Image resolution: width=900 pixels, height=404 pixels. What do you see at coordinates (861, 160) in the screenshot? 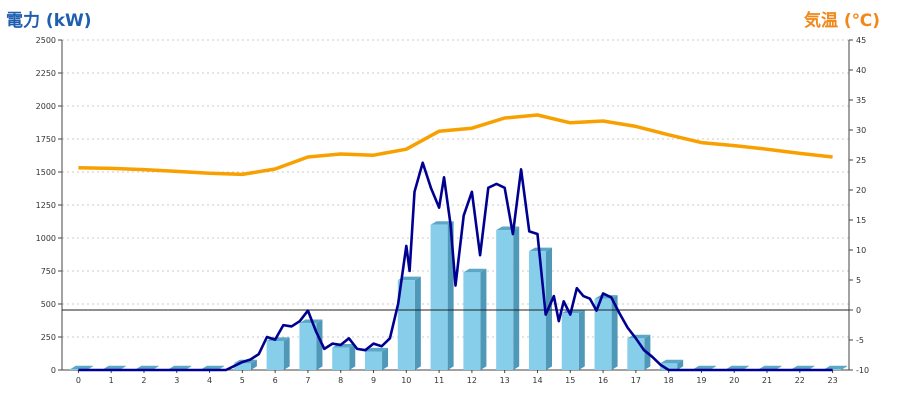
I see `right-tick-label: 25` at bounding box center [861, 160].